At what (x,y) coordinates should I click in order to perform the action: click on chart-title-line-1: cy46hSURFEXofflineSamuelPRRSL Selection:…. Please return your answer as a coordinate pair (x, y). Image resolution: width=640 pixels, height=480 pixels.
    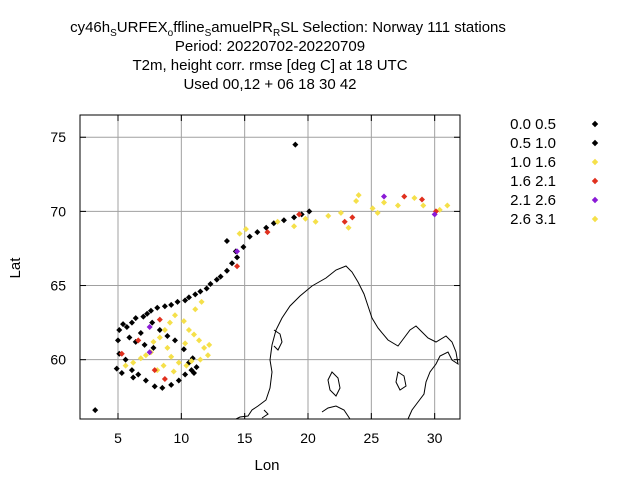
    Looking at the image, I should click on (288, 29).